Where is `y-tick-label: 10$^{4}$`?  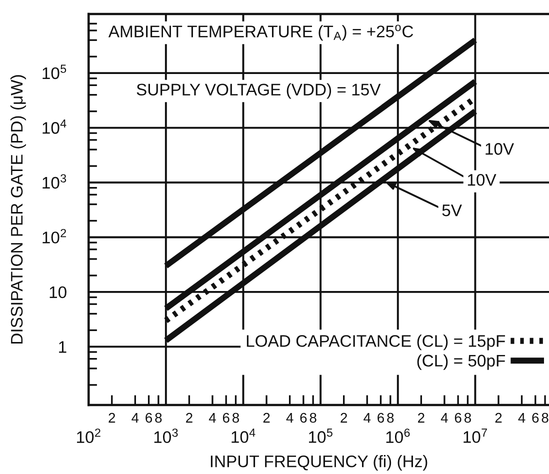 y-tick-label: 10$^{4}$ is located at coordinates (54, 126).